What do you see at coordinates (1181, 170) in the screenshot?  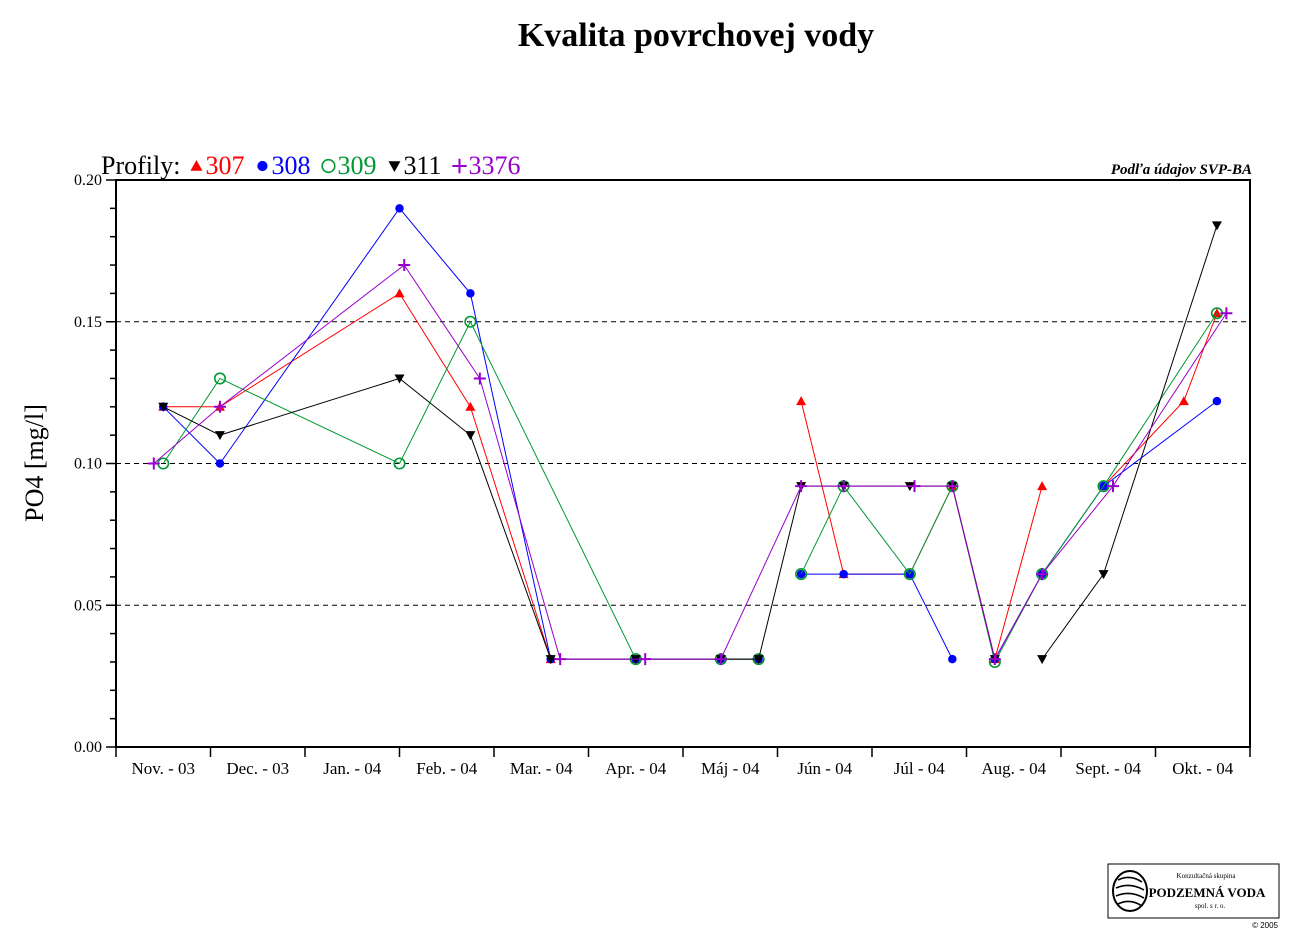 I see `source-note: Podľa údajov SVP-BA` at bounding box center [1181, 170].